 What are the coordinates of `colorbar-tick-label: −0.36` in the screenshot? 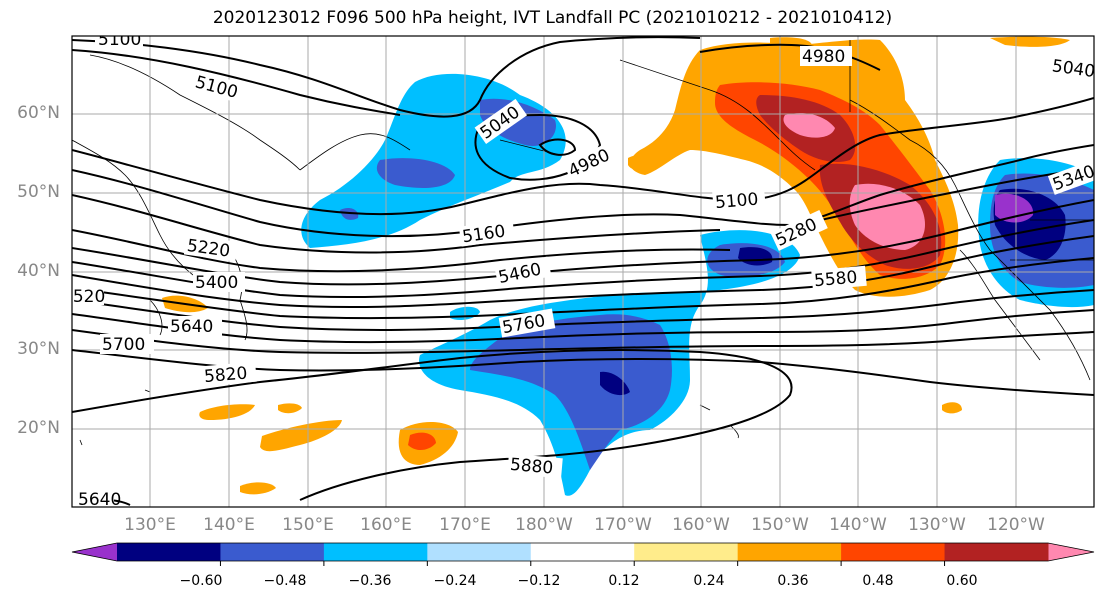 It's located at (370, 581).